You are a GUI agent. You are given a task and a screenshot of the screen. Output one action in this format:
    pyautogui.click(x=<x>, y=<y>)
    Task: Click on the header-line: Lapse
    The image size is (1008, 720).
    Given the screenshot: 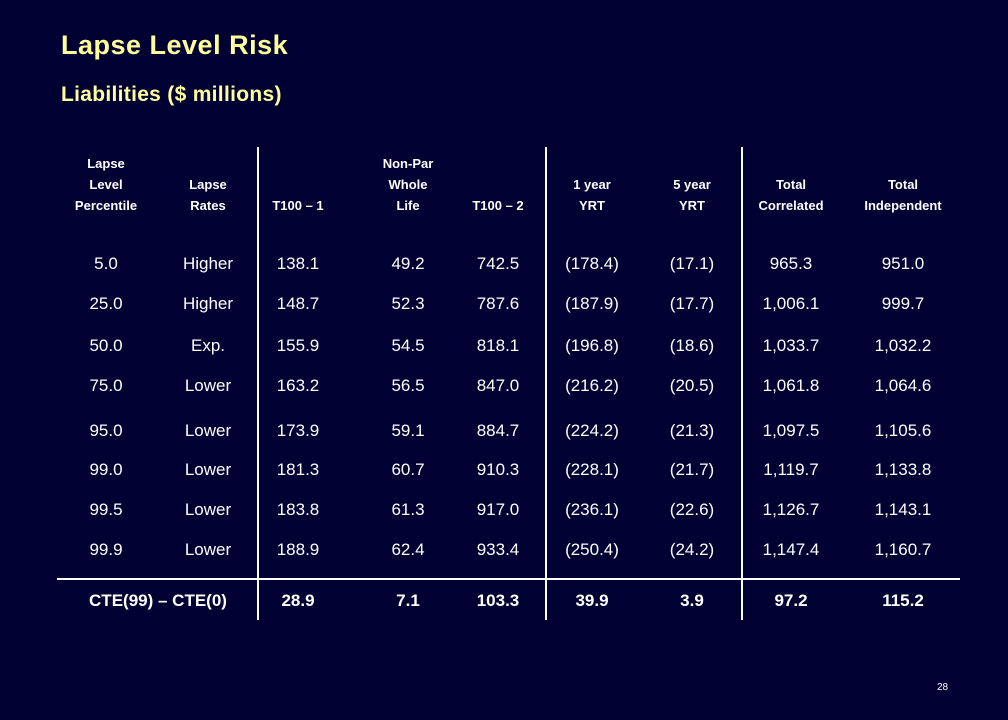 What is the action you would take?
    pyautogui.click(x=106, y=163)
    